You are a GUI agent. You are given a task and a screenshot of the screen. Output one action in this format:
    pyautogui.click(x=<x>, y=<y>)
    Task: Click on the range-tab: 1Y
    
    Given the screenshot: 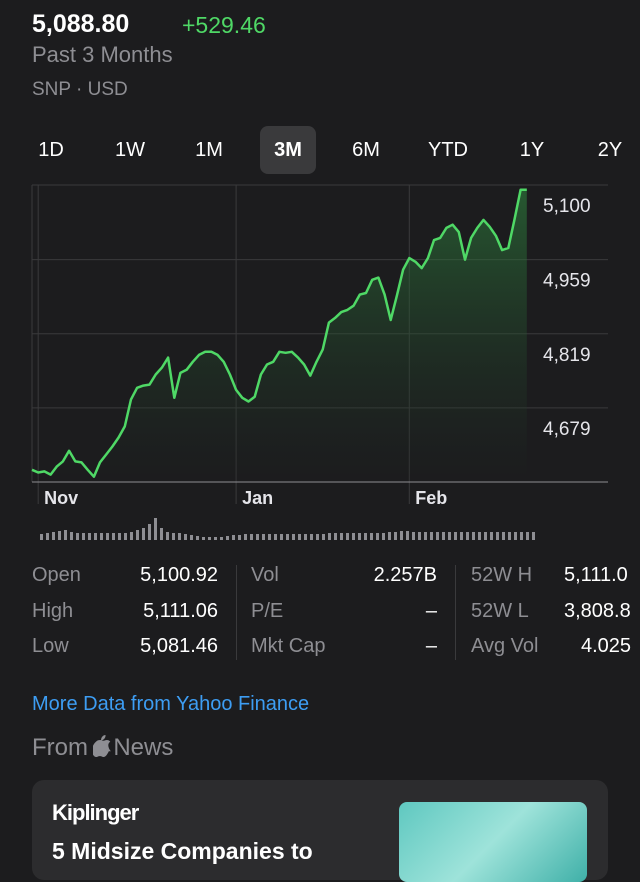 What is the action you would take?
    pyautogui.click(x=532, y=150)
    